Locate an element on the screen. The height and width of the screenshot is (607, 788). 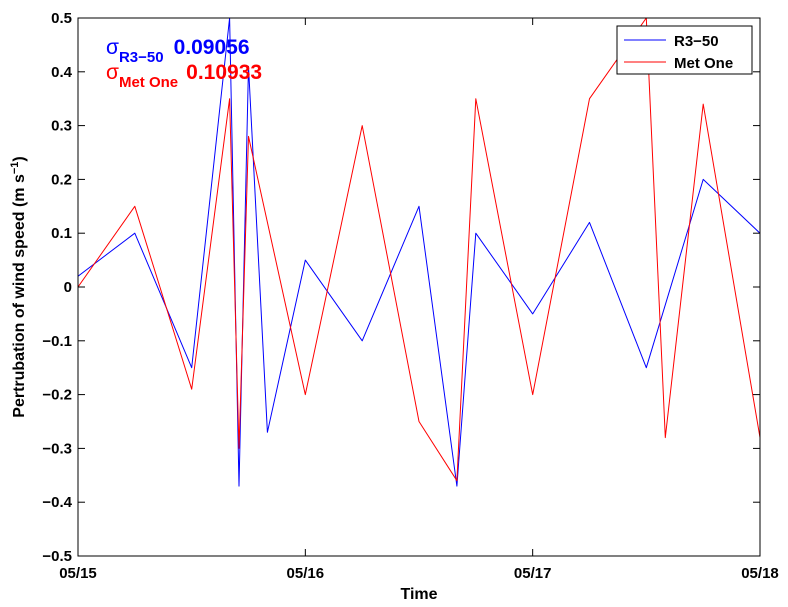
legend-label-met-one: Met One is located at coordinates (703, 63).